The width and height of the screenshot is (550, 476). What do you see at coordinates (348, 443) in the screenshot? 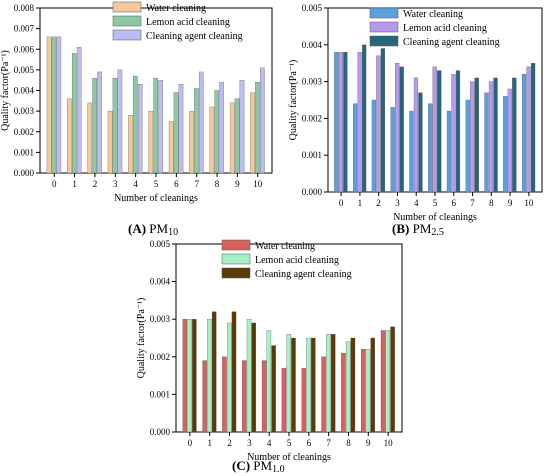
I see `x-tick-label: 8` at bounding box center [348, 443].